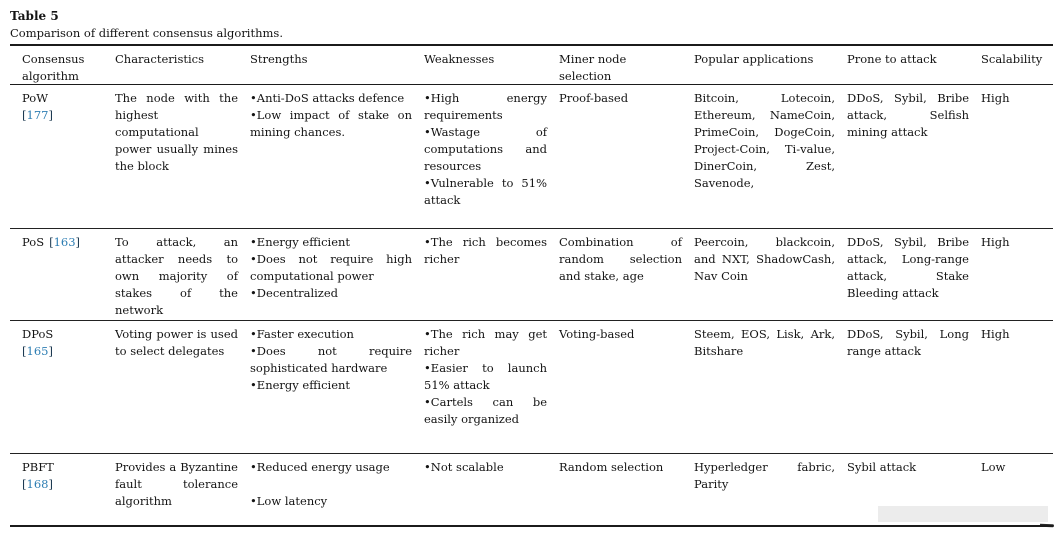  Describe the element at coordinates (754, 59) in the screenshot. I see `col-header-popular-applications: Popular applications` at that location.